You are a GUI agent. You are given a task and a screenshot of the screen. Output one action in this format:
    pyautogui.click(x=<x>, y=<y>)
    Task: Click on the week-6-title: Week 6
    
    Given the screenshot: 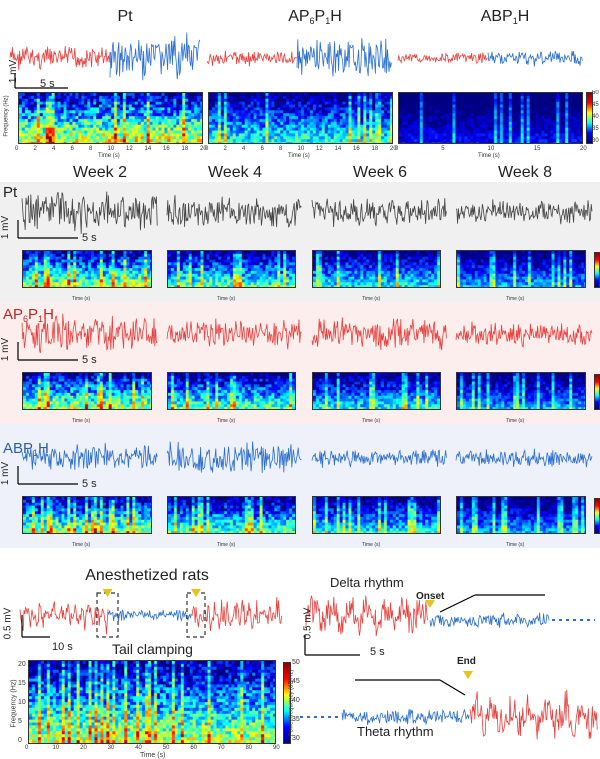 What is the action you would take?
    pyautogui.click(x=380, y=172)
    